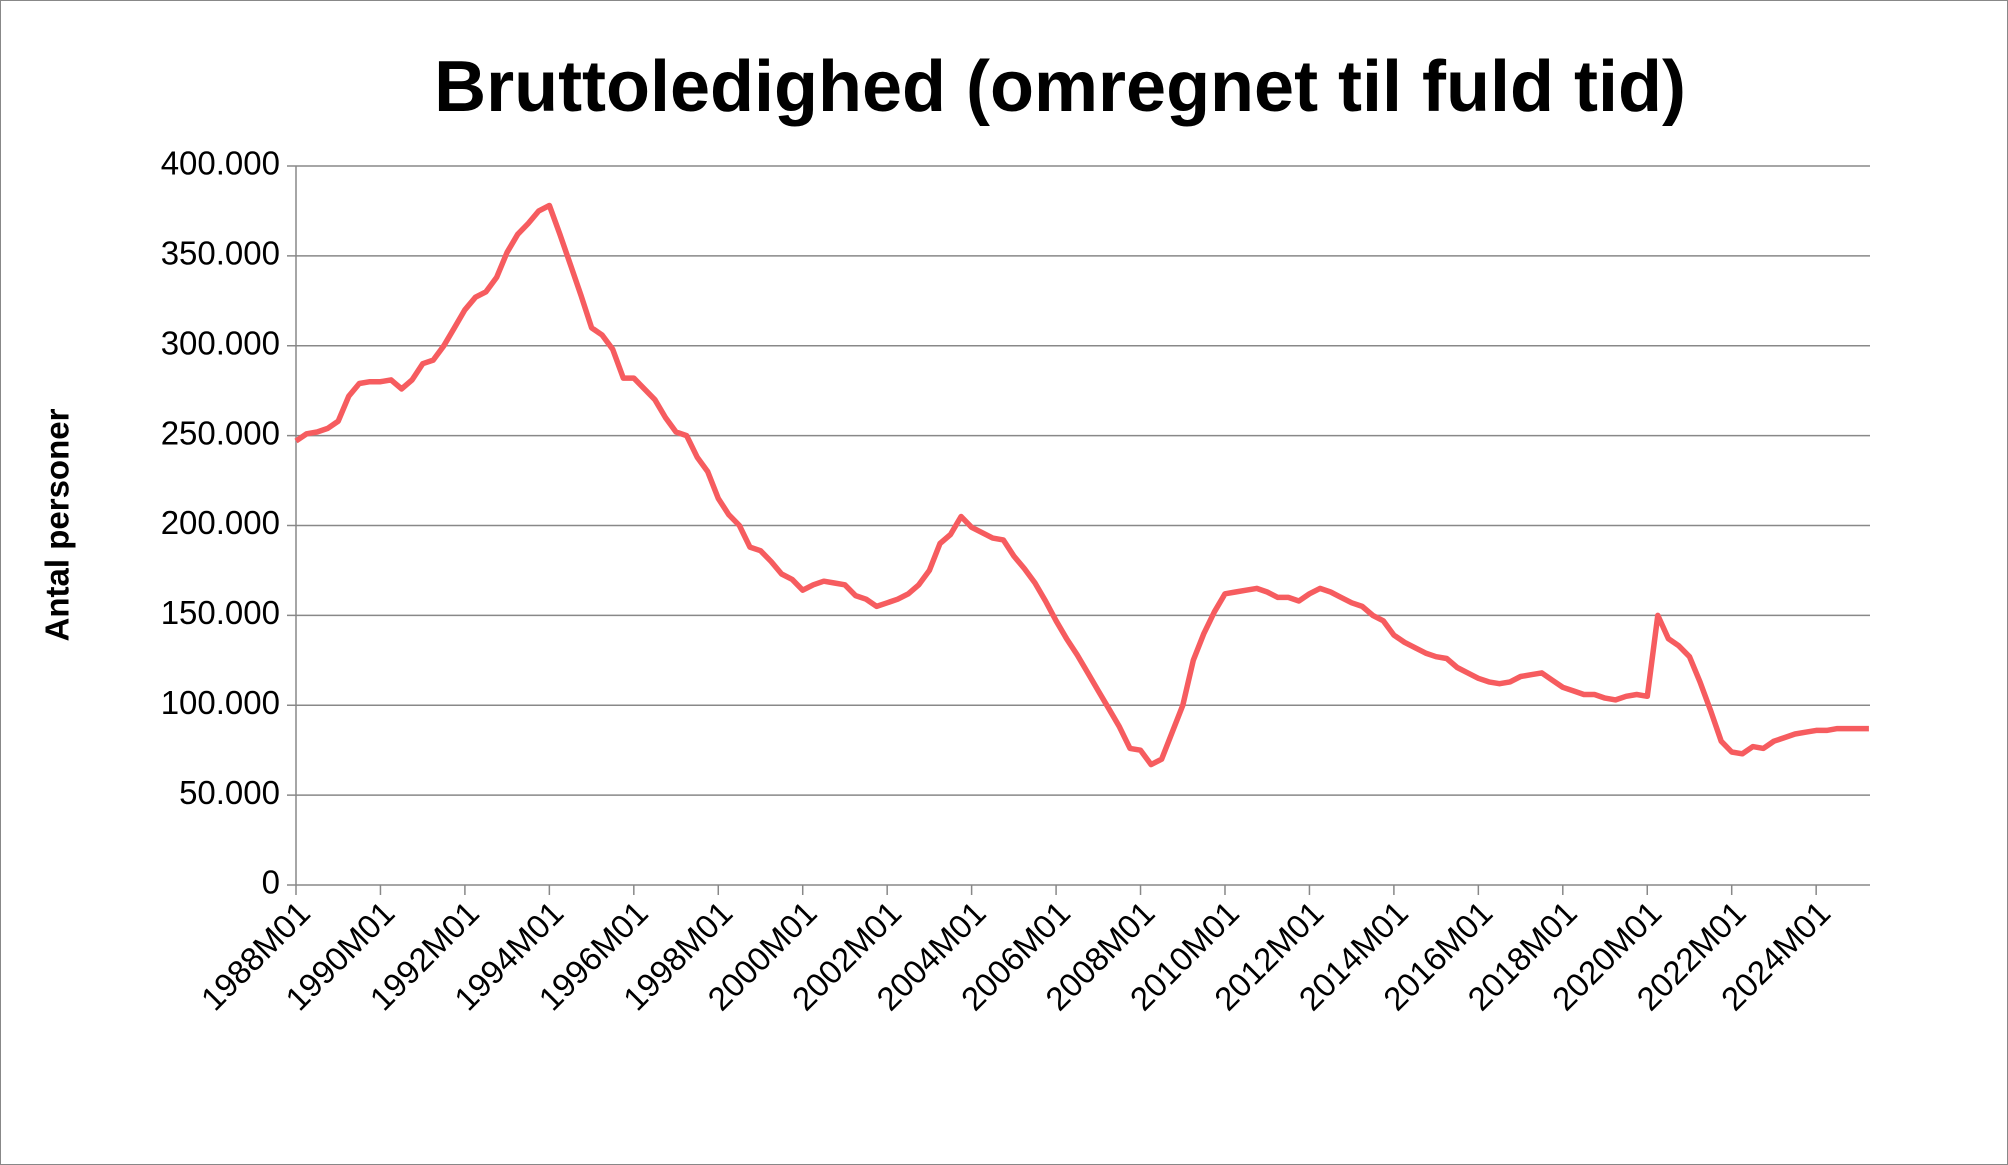 This screenshot has width=2008, height=1165. Describe the element at coordinates (229, 792) in the screenshot. I see `y-tick-label: 50.000` at that location.